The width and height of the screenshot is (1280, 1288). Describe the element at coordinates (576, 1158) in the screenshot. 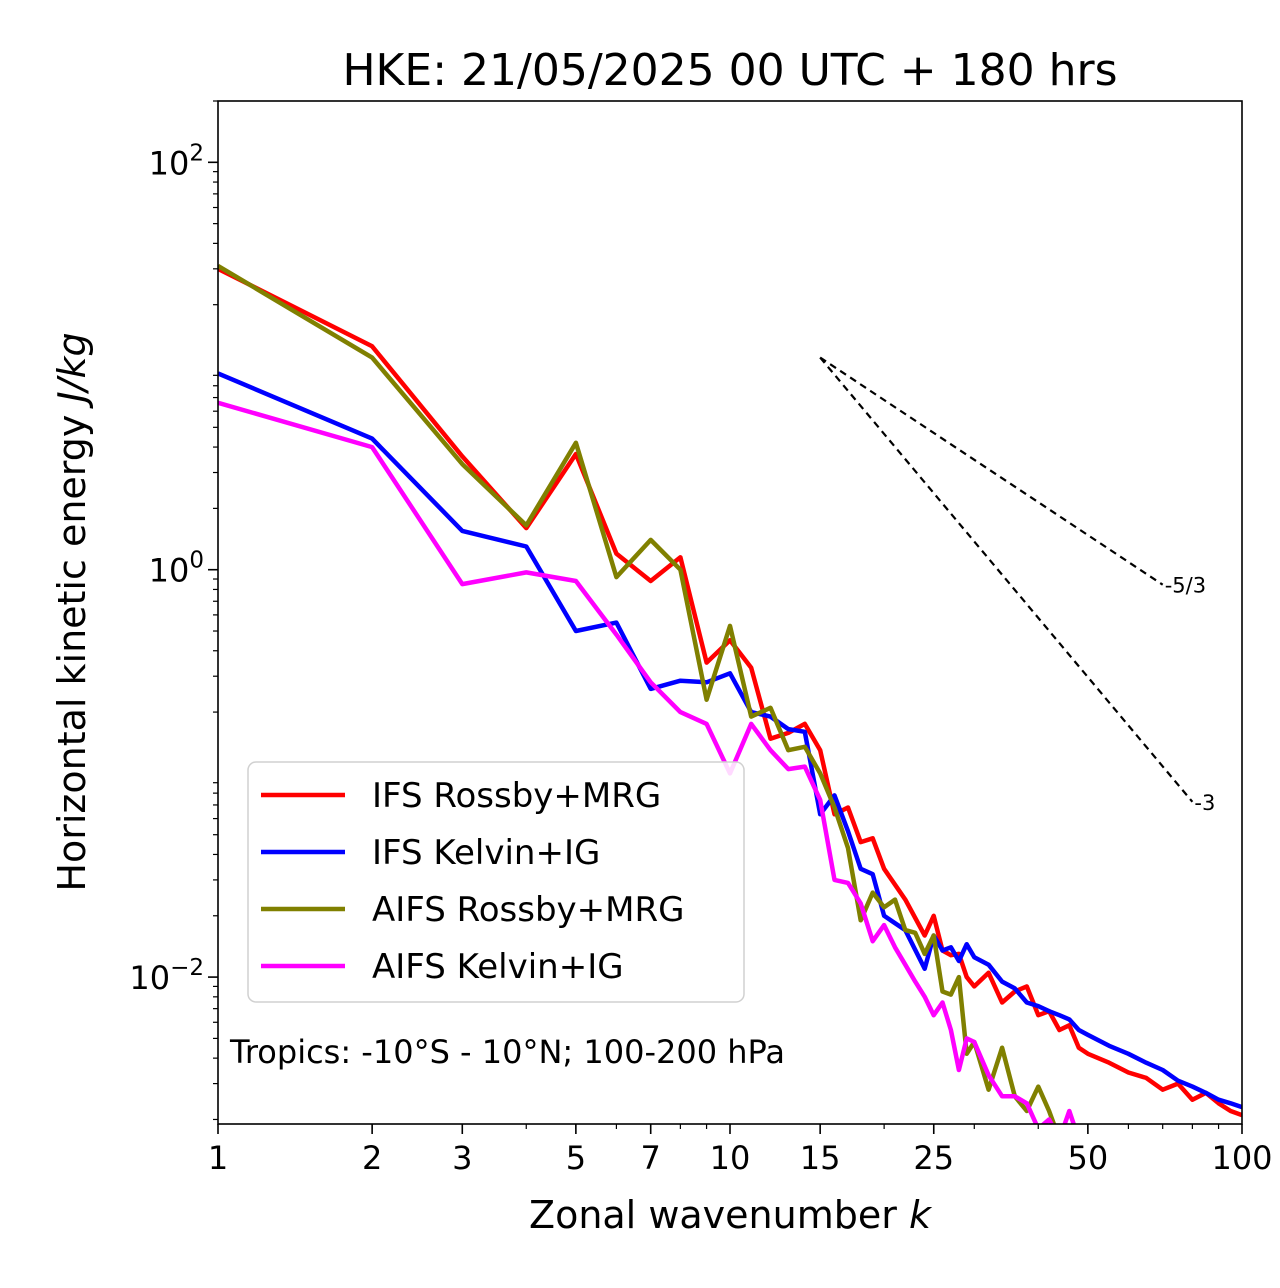

I see `x-tick-label-3: 5` at that location.